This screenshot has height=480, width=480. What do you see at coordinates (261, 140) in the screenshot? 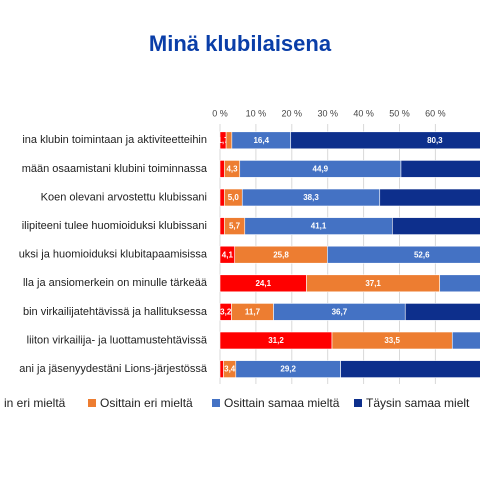
I see `data-label: 16,4` at bounding box center [261, 140].